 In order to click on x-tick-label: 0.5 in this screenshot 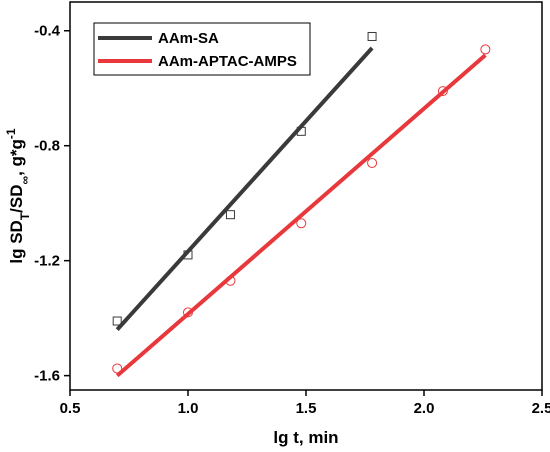, I will do `click(70, 408)`.